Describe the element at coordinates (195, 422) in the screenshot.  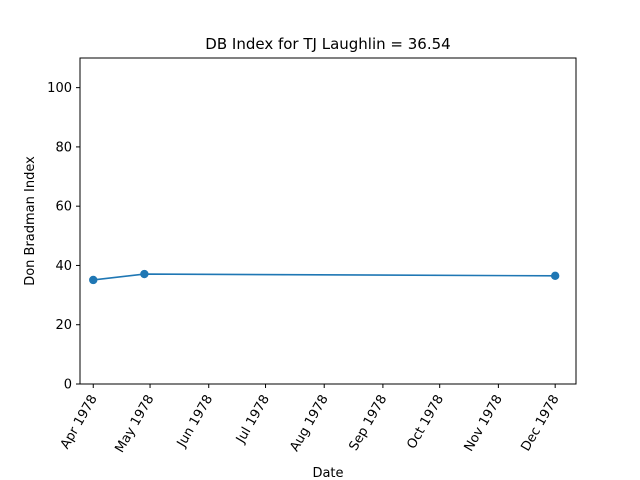
I see `x-tick-label: Jun 1978` at that location.